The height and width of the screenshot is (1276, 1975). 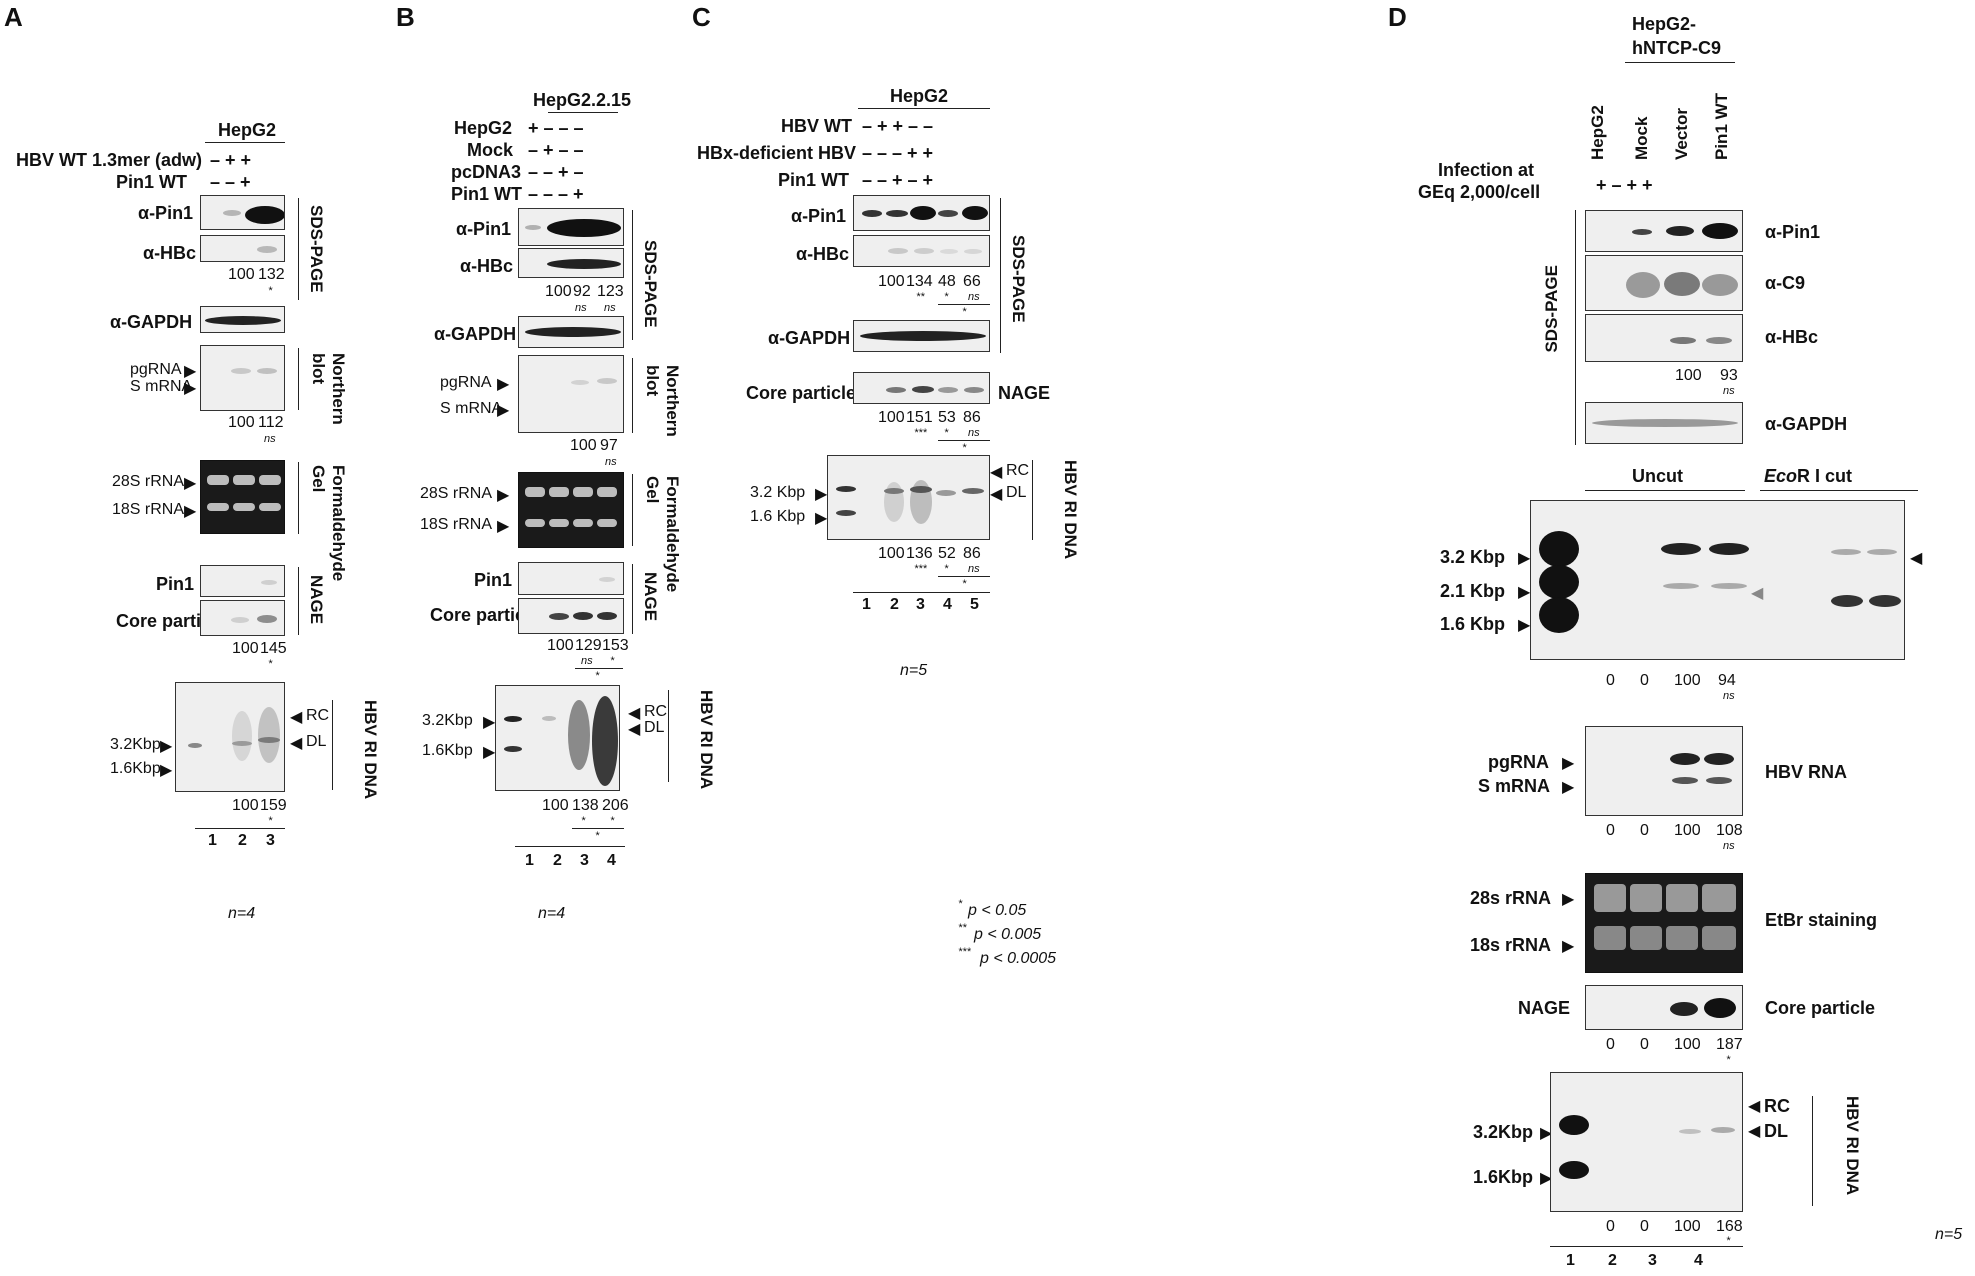 I want to click on section-label-northern: Northern blot, so click(x=328, y=389).